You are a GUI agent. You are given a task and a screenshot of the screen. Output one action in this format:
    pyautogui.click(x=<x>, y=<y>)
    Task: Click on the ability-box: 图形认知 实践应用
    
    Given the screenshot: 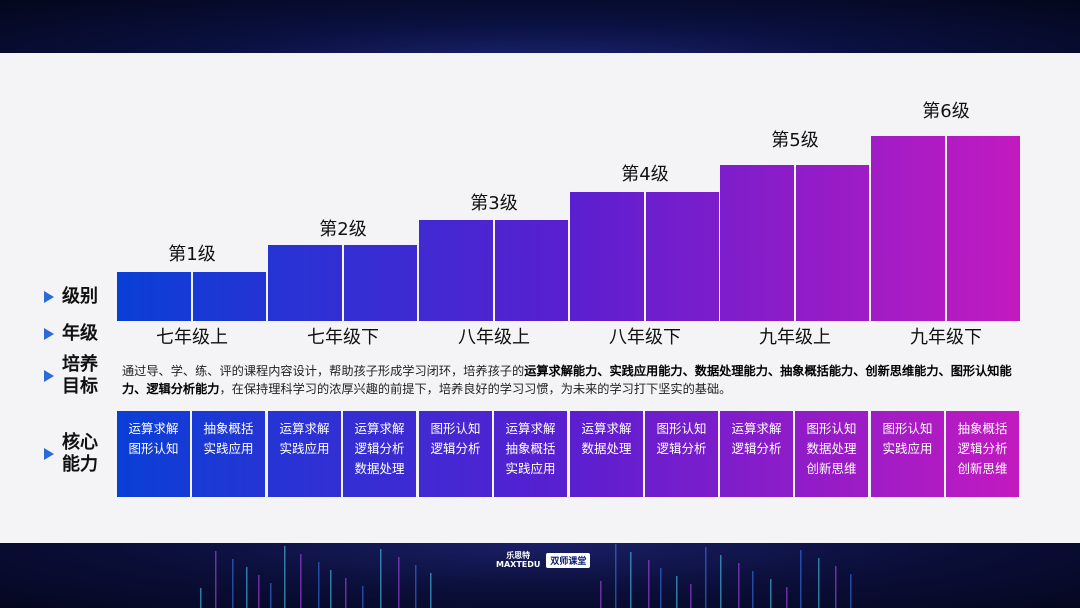 What is the action you would take?
    pyautogui.click(x=907, y=454)
    